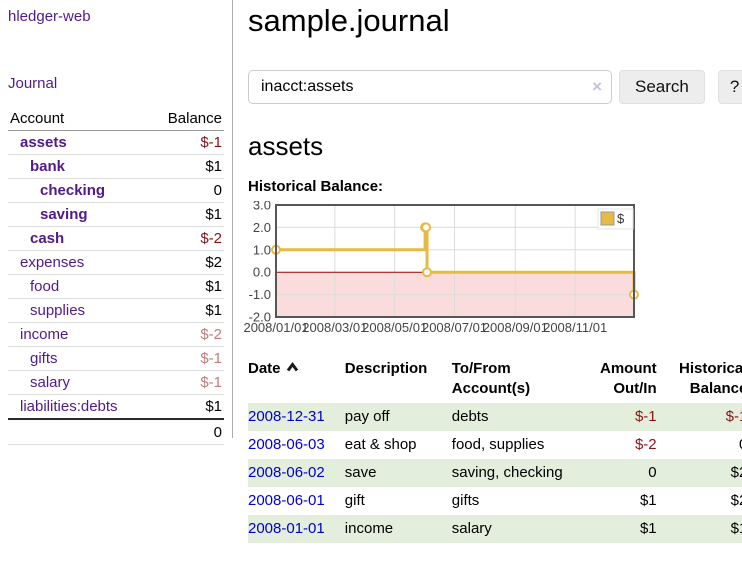 This screenshot has width=742, height=582. Describe the element at coordinates (498, 444) in the screenshot. I see `transaction-accounts: food, supplies` at that location.